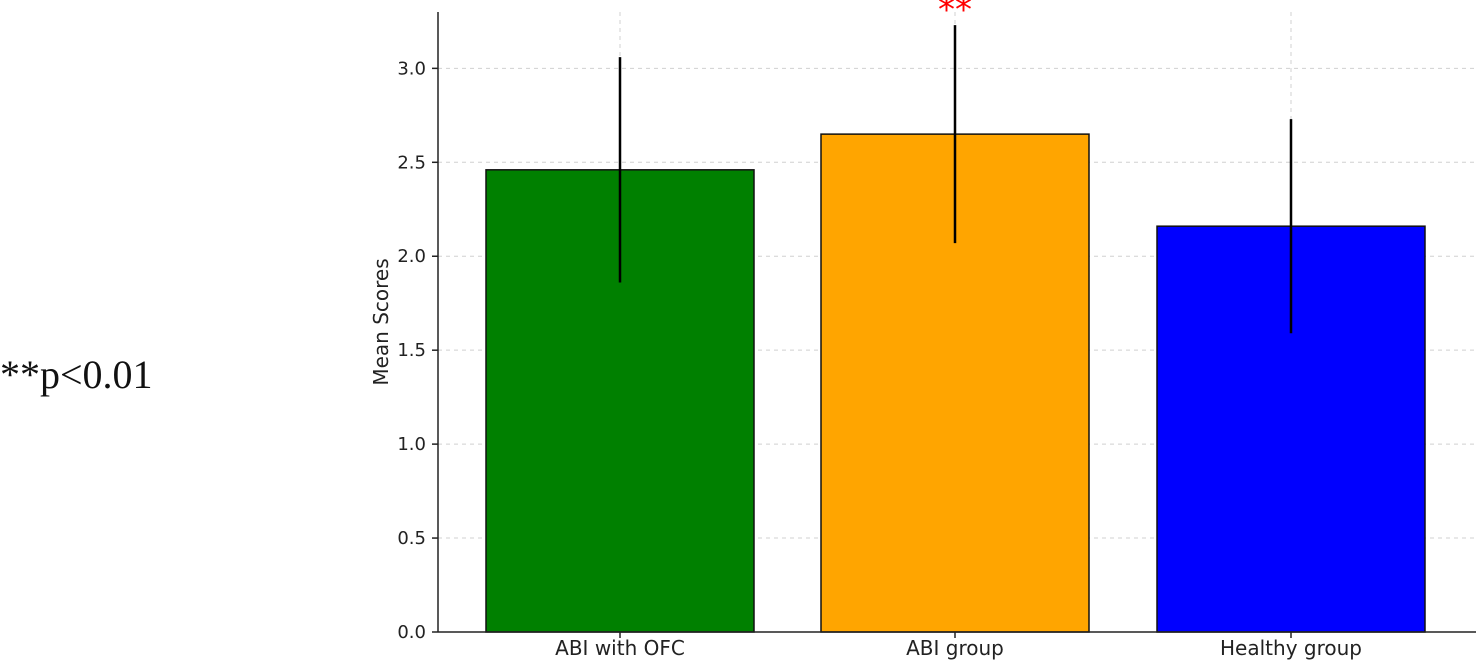 This screenshot has width=1476, height=660. What do you see at coordinates (411, 256) in the screenshot?
I see `y-tick-label: 2.0` at bounding box center [411, 256].